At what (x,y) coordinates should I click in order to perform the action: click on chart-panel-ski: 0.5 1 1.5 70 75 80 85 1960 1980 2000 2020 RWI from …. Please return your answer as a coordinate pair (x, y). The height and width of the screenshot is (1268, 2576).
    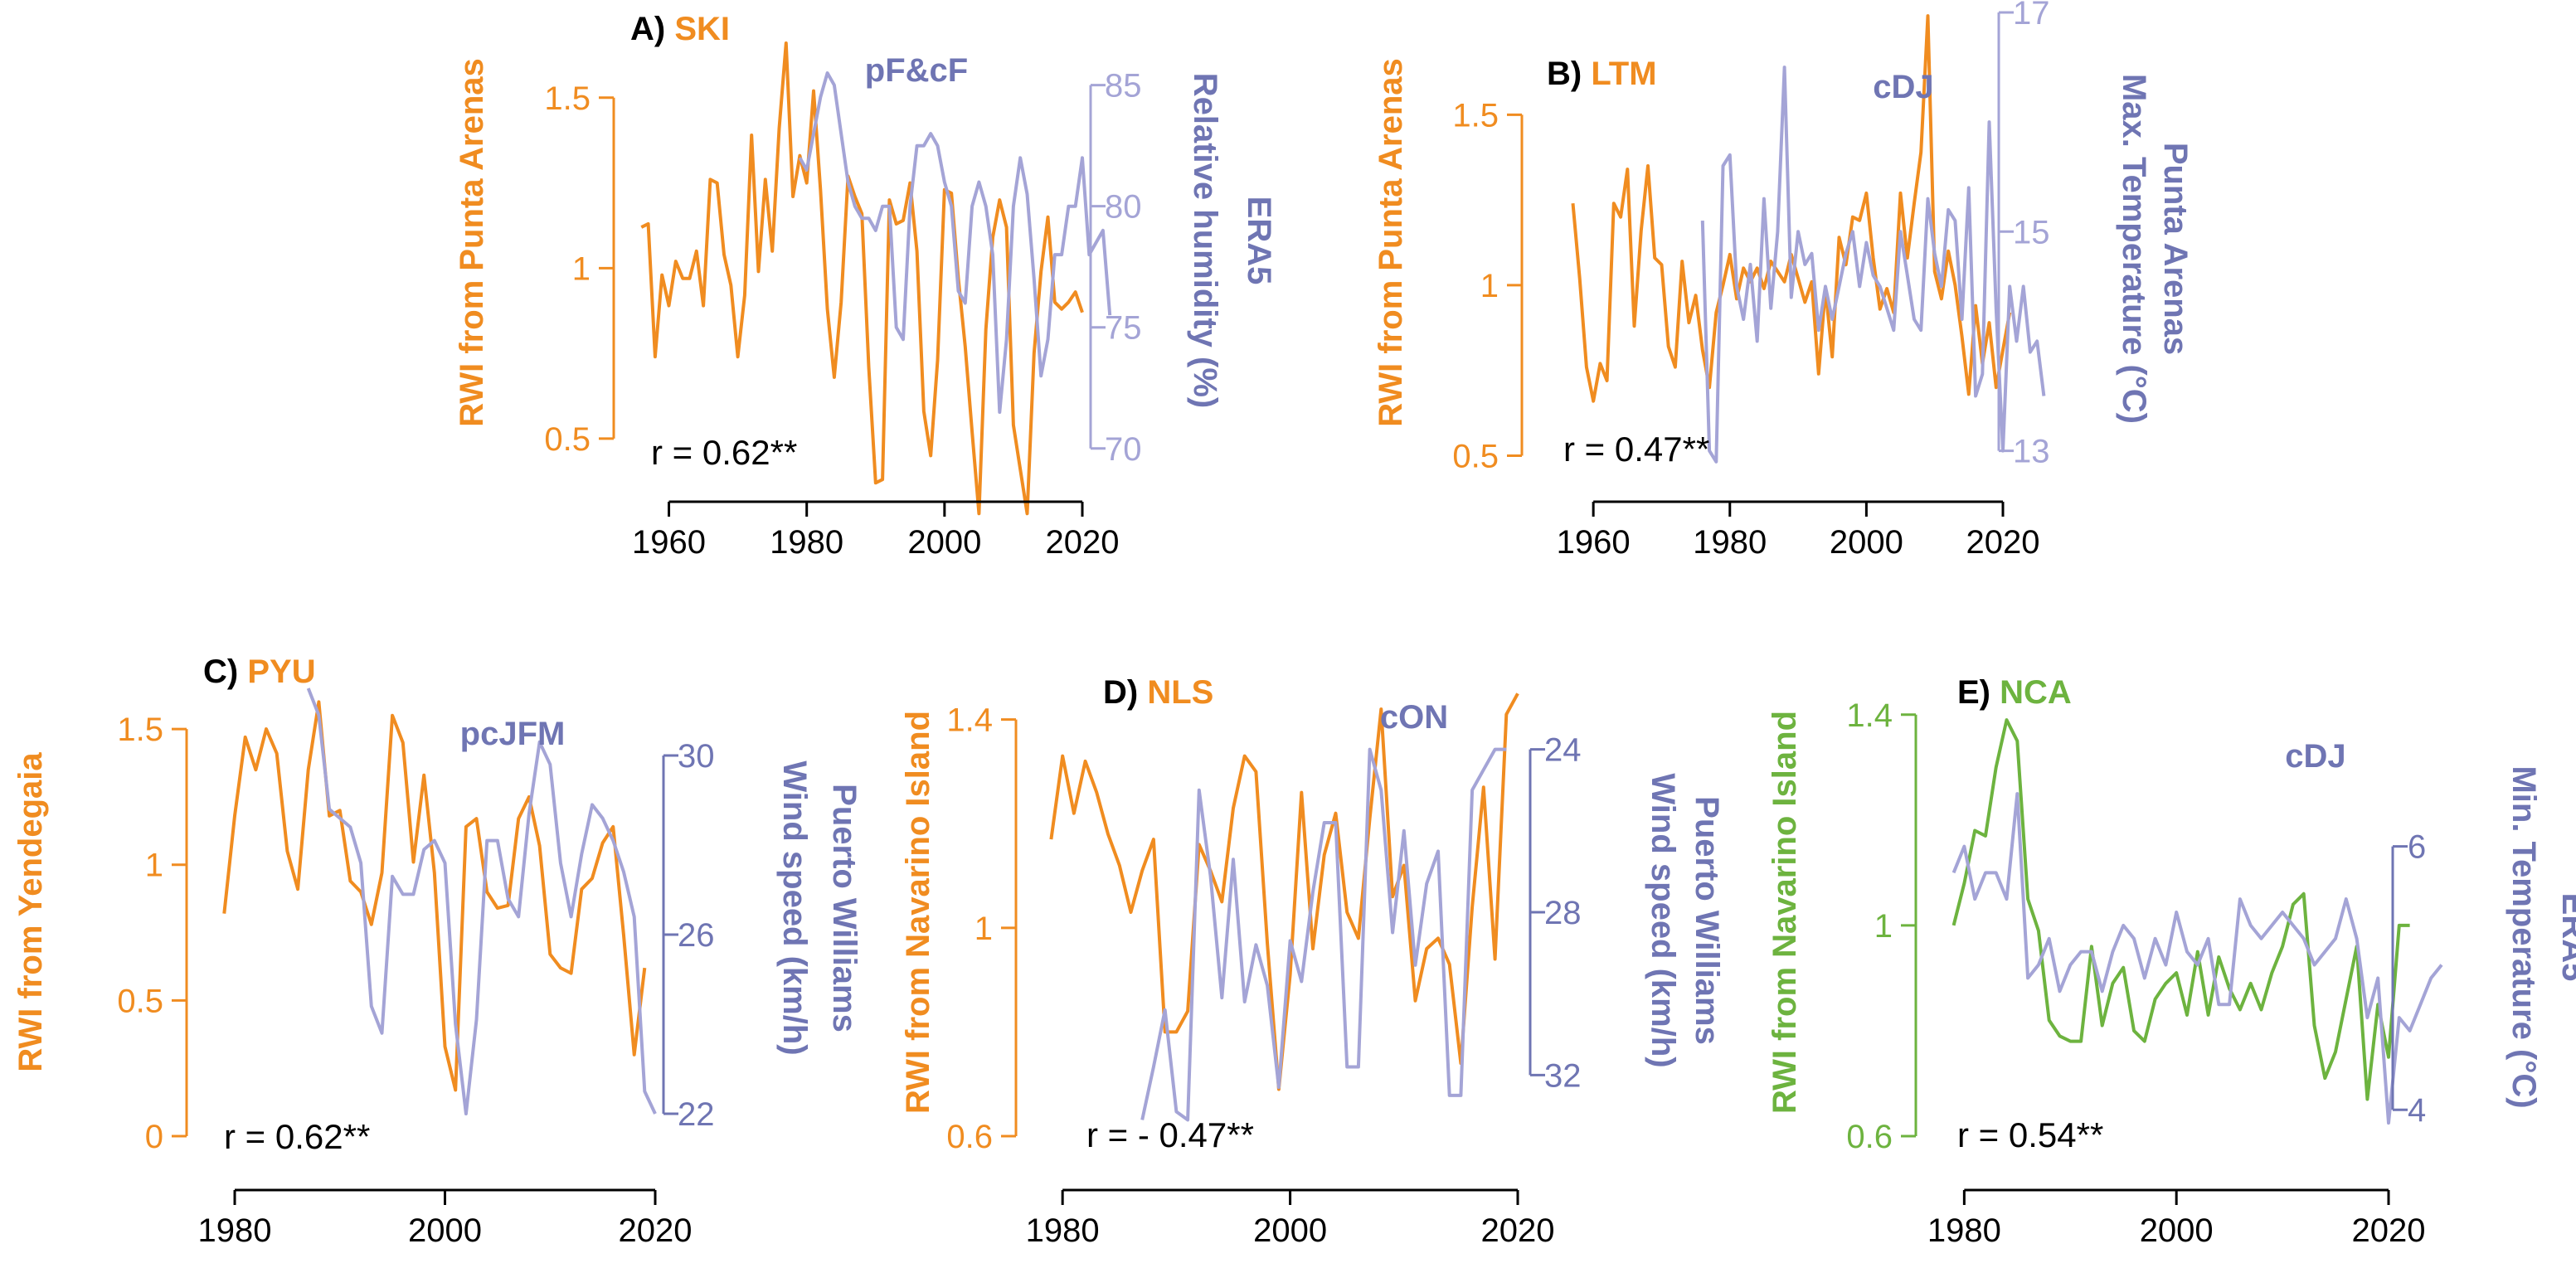
    Looking at the image, I should click on (865, 286).